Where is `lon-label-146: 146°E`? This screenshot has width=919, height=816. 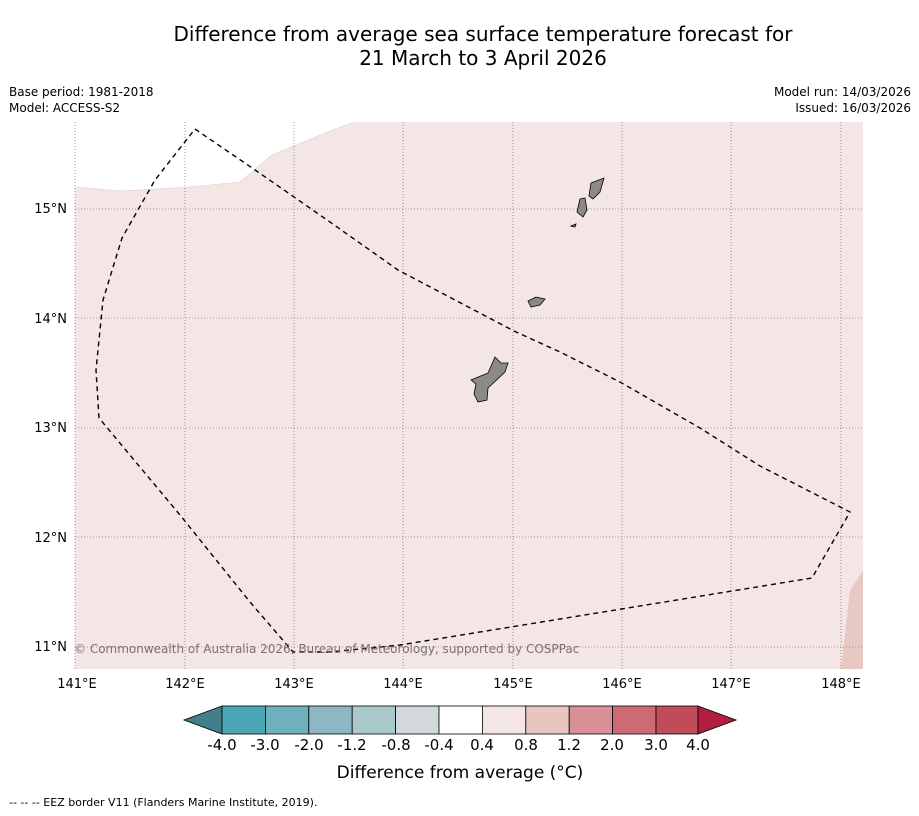
lon-label-146: 146°E is located at coordinates (622, 684).